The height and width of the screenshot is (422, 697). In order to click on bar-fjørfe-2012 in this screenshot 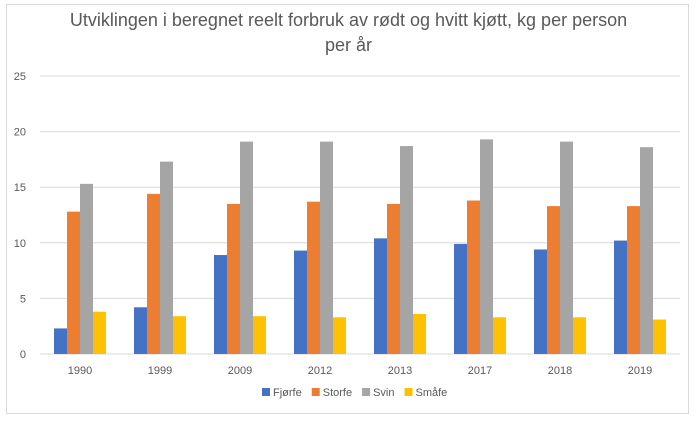, I will do `click(300, 302)`.